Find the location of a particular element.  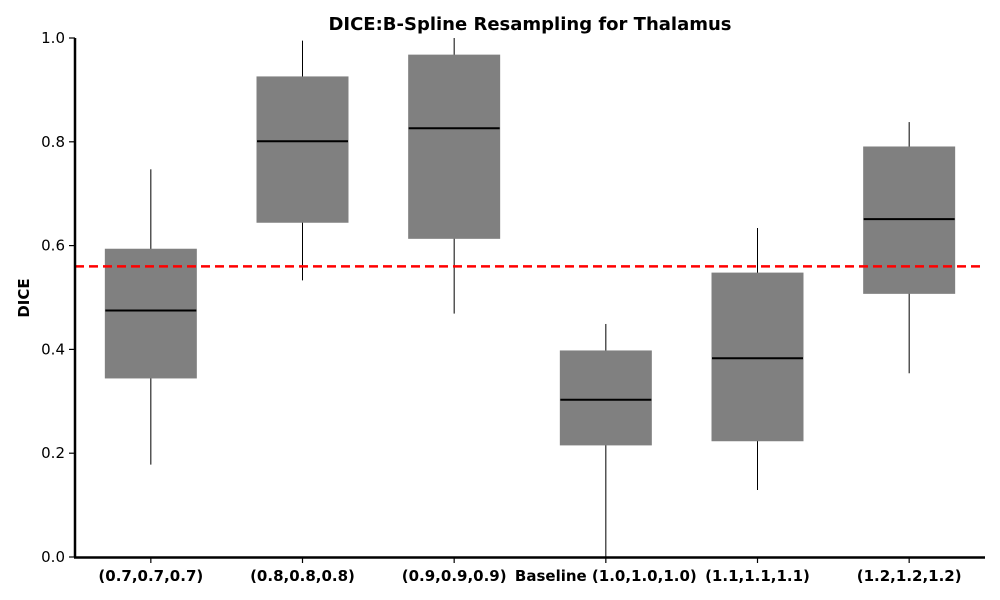

x-tick-label: (1.1,1.1,1.1) is located at coordinates (757, 576).